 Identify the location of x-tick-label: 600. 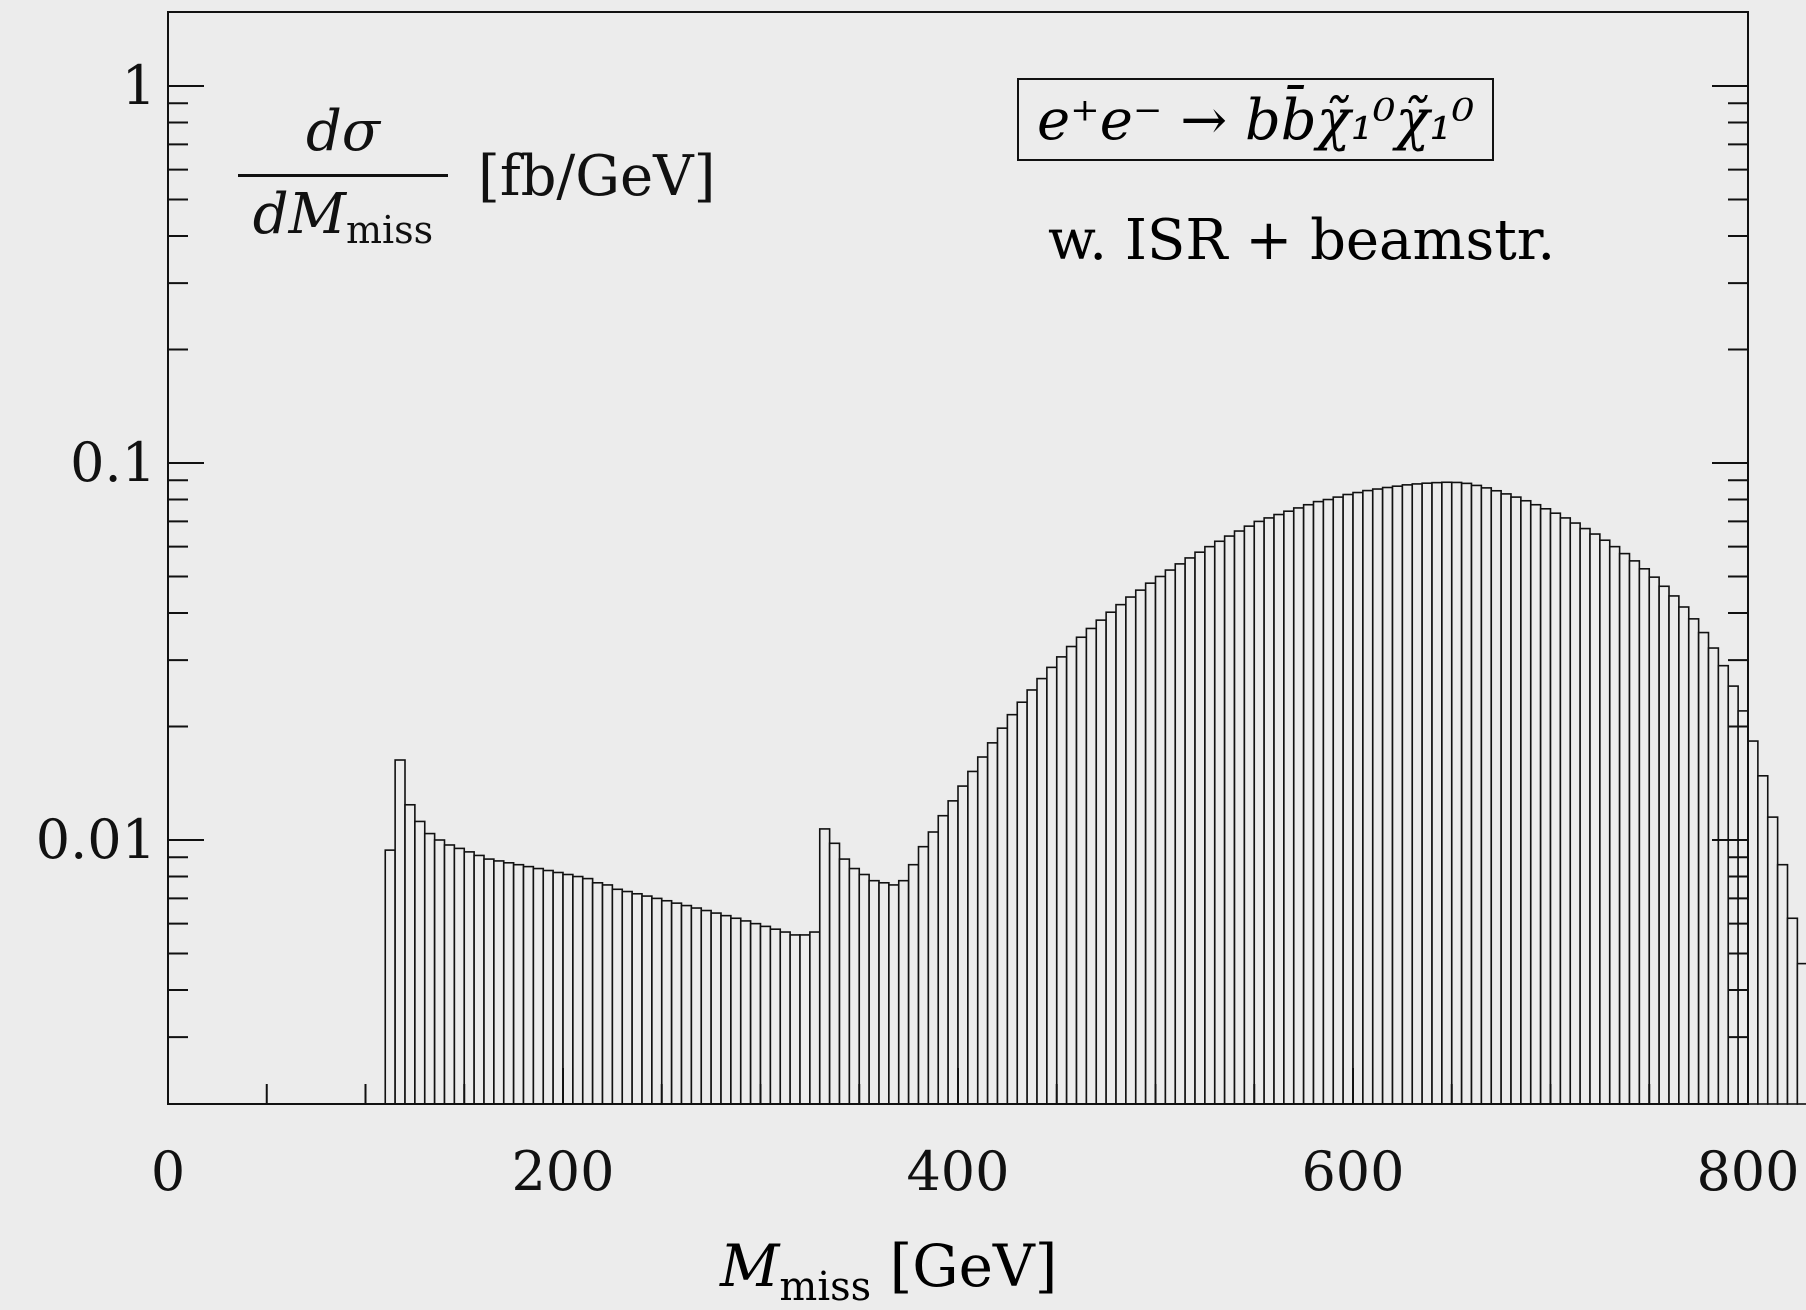
(1352, 1171).